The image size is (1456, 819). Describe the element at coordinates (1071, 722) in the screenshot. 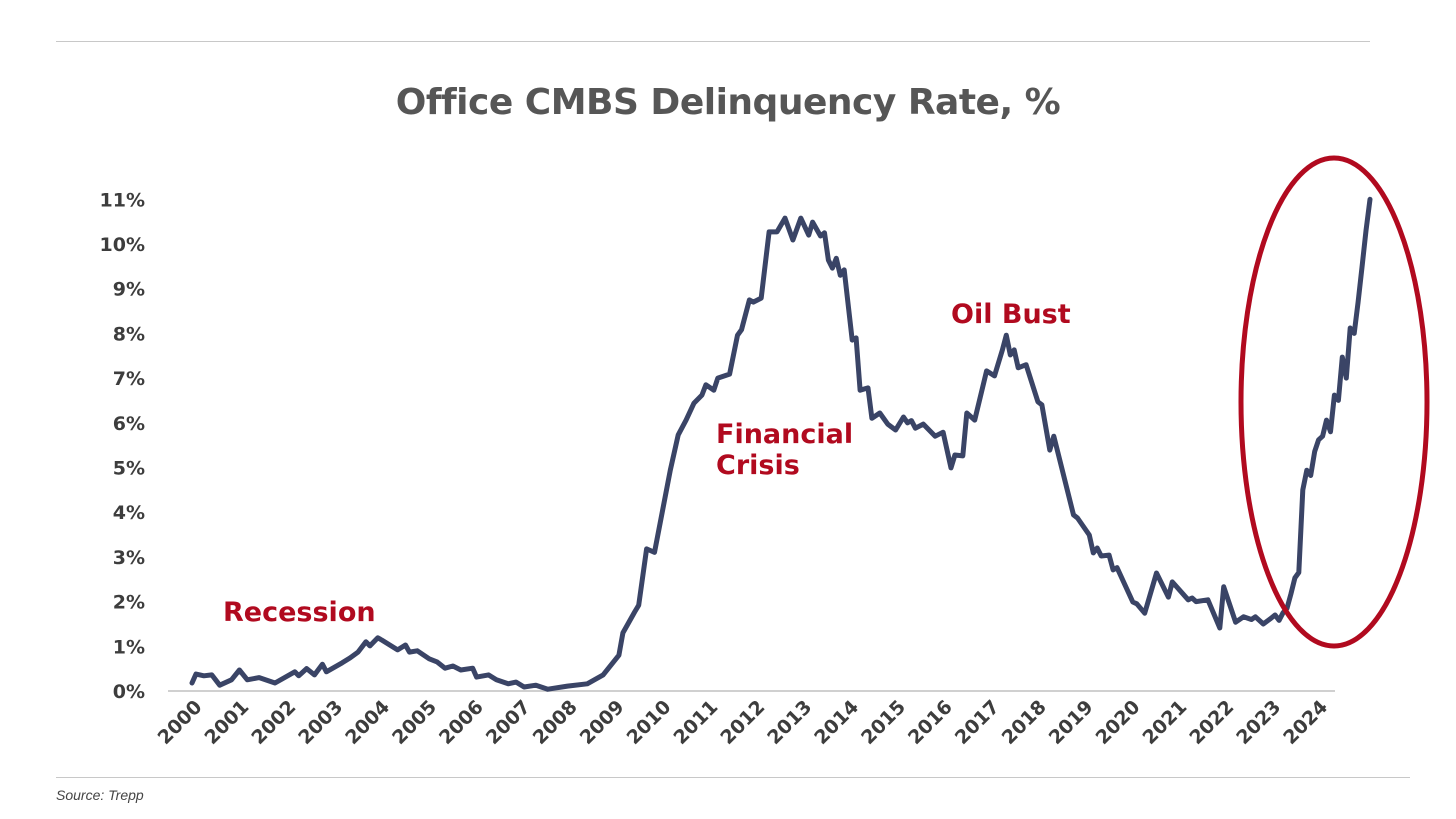

I see `x-tick-label: 2019` at that location.